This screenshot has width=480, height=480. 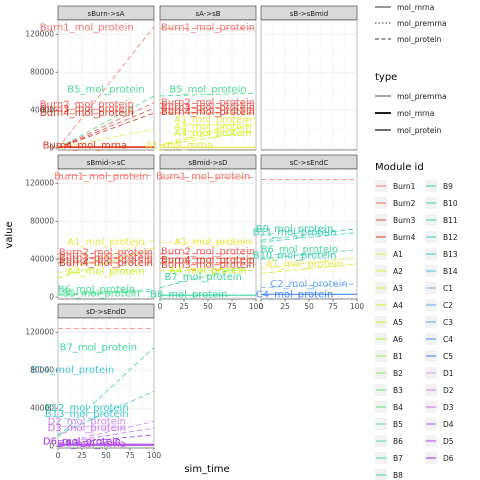 What do you see at coordinates (450, 203) in the screenshot?
I see `legend-label: B10` at bounding box center [450, 203].